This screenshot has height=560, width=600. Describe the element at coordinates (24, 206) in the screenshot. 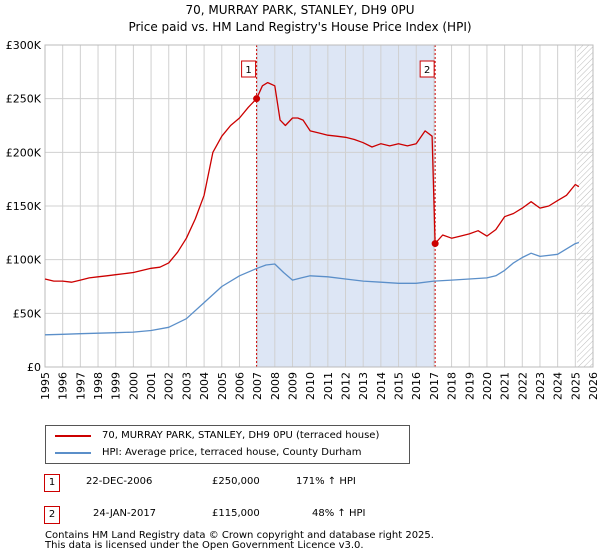

I see `y-tick-label: £150K` at that location.